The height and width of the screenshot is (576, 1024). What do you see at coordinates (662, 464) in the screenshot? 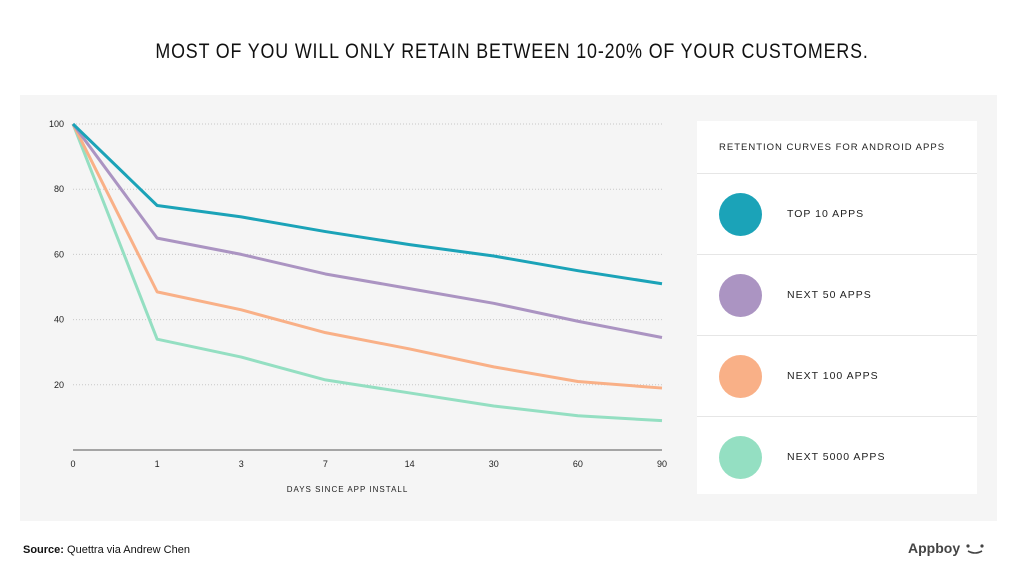
I see `x-tick-label: 90` at bounding box center [662, 464].